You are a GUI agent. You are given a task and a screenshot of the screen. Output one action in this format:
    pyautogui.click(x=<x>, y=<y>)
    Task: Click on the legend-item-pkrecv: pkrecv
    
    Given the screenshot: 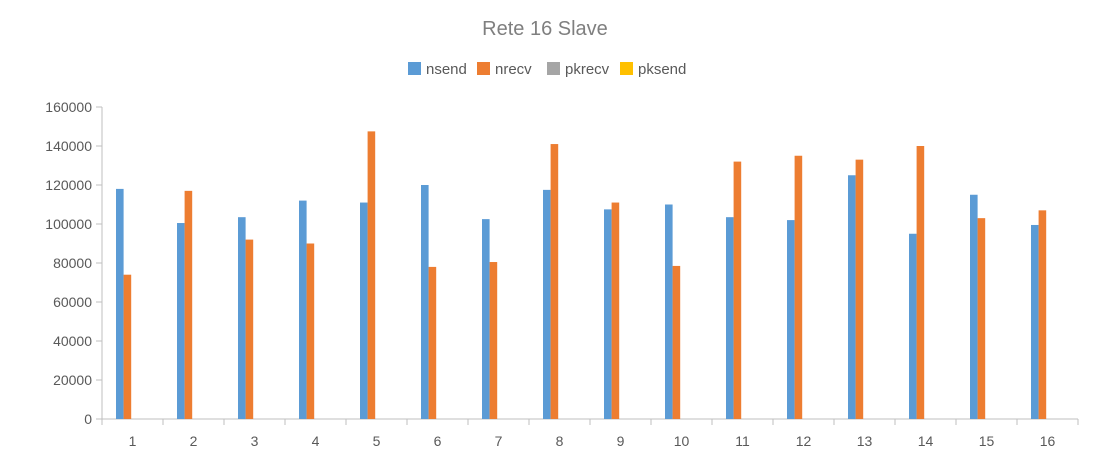 What is the action you would take?
    pyautogui.click(x=578, y=69)
    